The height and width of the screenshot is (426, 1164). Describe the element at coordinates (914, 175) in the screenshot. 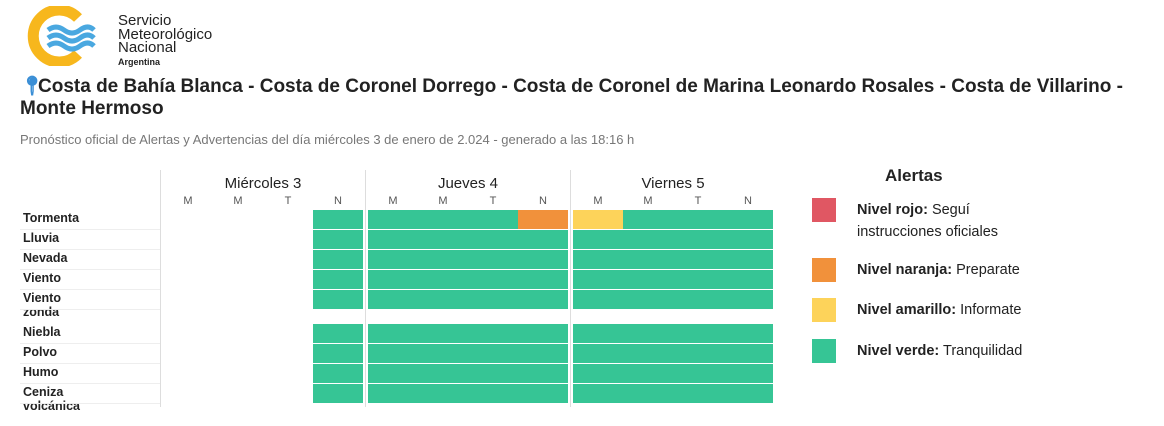

I see `legend-title: Alertas` at that location.